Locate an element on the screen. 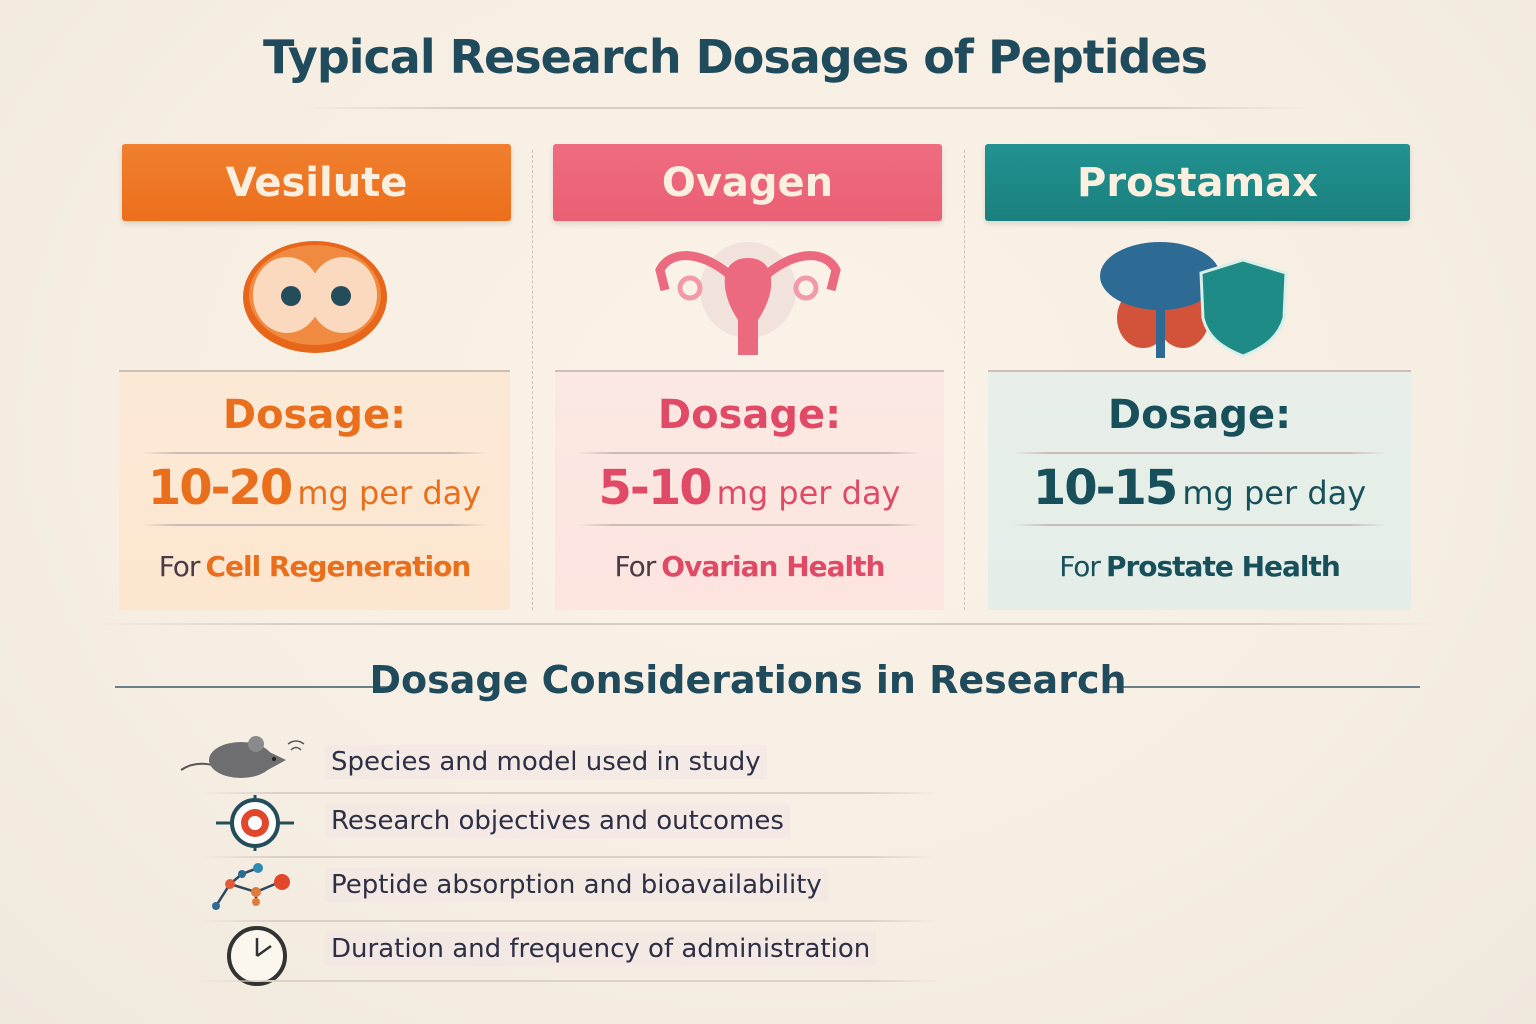  dosage-range: 10-20 is located at coordinates (220, 488).